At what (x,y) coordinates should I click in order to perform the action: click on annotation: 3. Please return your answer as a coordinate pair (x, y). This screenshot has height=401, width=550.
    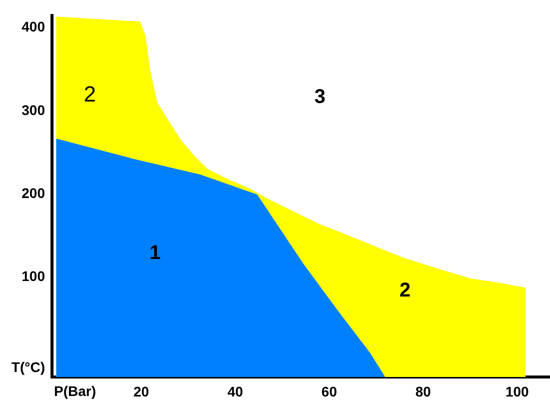
    Looking at the image, I should click on (320, 97).